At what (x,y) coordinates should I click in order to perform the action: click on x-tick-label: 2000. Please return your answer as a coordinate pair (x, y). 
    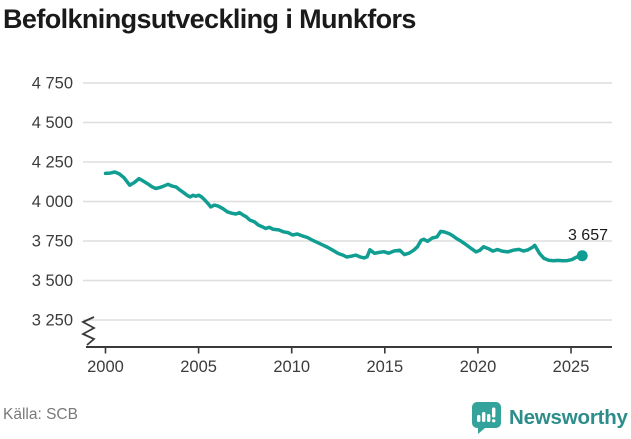
    Looking at the image, I should click on (105, 367).